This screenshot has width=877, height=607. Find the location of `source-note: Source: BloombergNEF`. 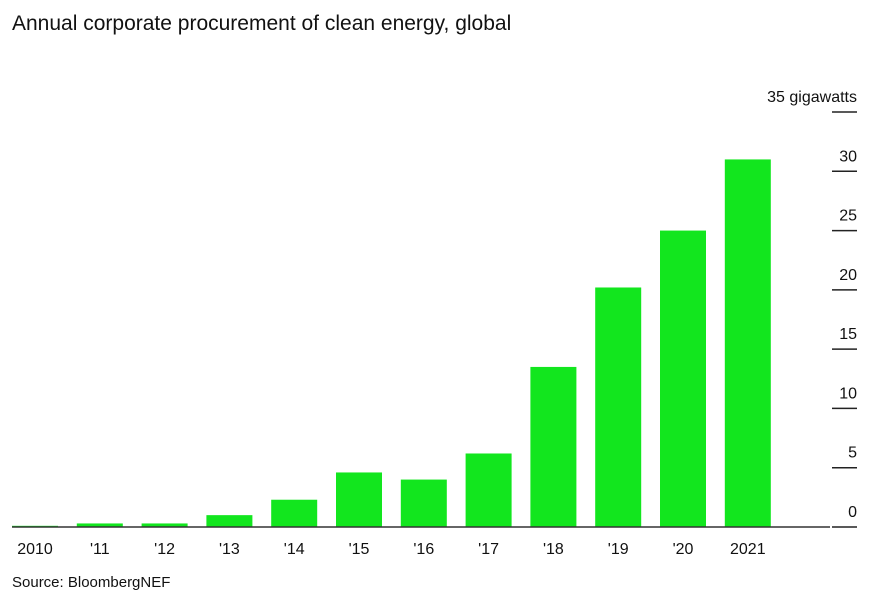

source-note: Source: BloombergNEF is located at coordinates (91, 582).